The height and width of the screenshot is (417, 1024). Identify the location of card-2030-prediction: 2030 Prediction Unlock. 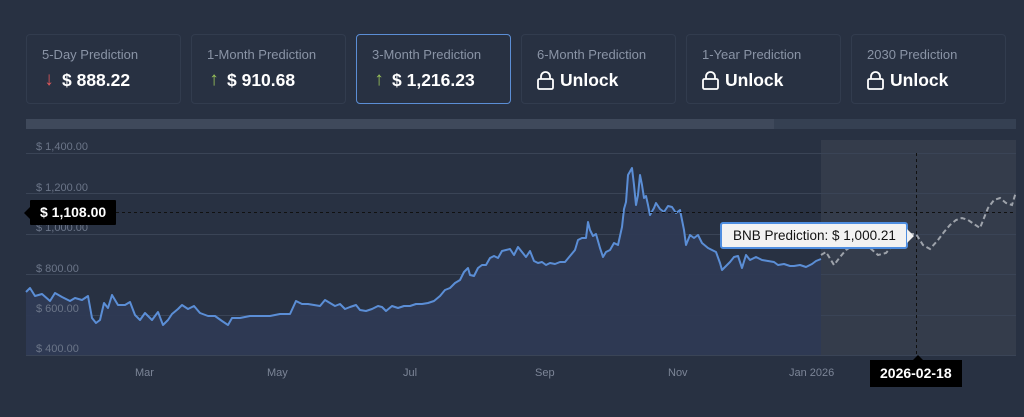
(928, 69).